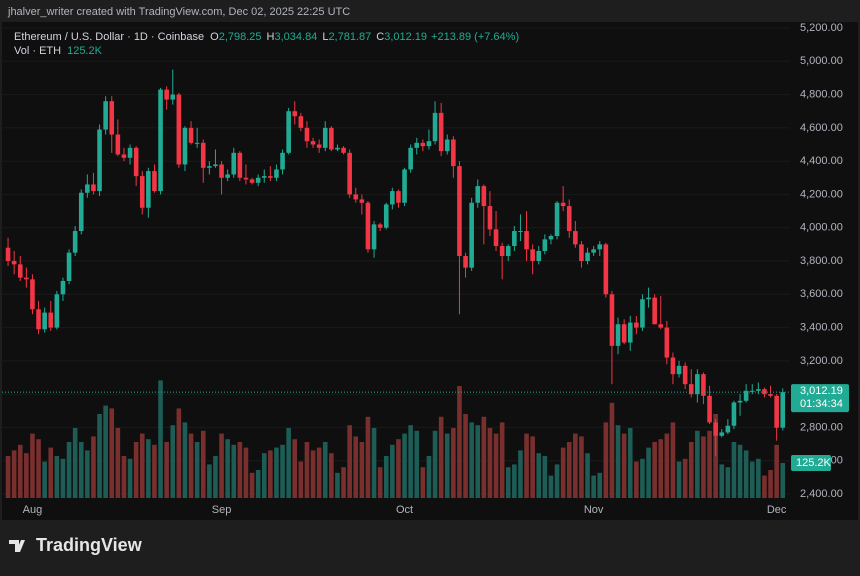 This screenshot has width=860, height=576. What do you see at coordinates (821, 128) in the screenshot?
I see `y-tick-label: 4,600.00` at bounding box center [821, 128].